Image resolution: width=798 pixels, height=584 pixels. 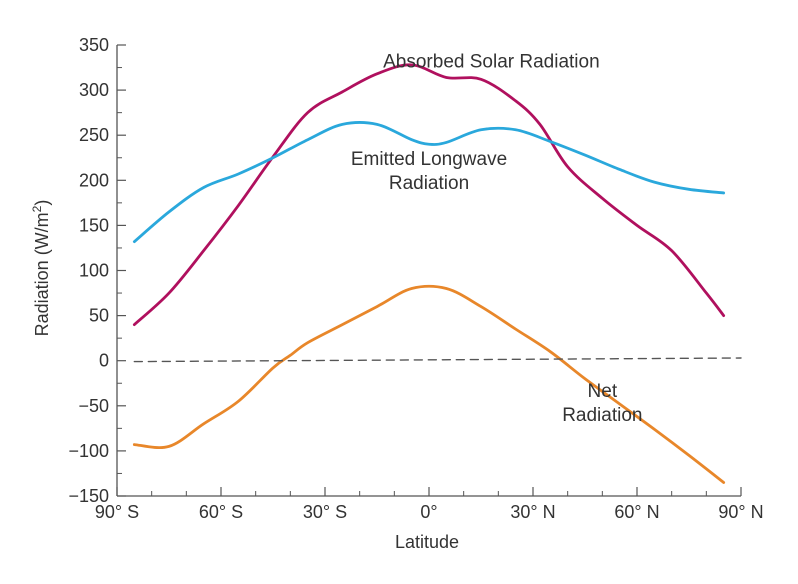 I want to click on series-line-zero-line, so click(x=437, y=360).